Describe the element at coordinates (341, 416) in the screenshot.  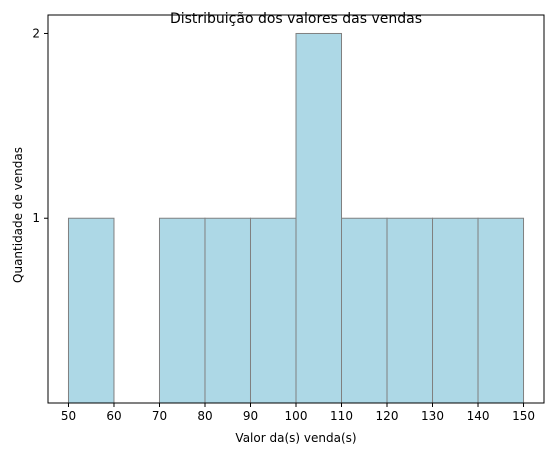
I see `x-tick-label: 110` at that location.